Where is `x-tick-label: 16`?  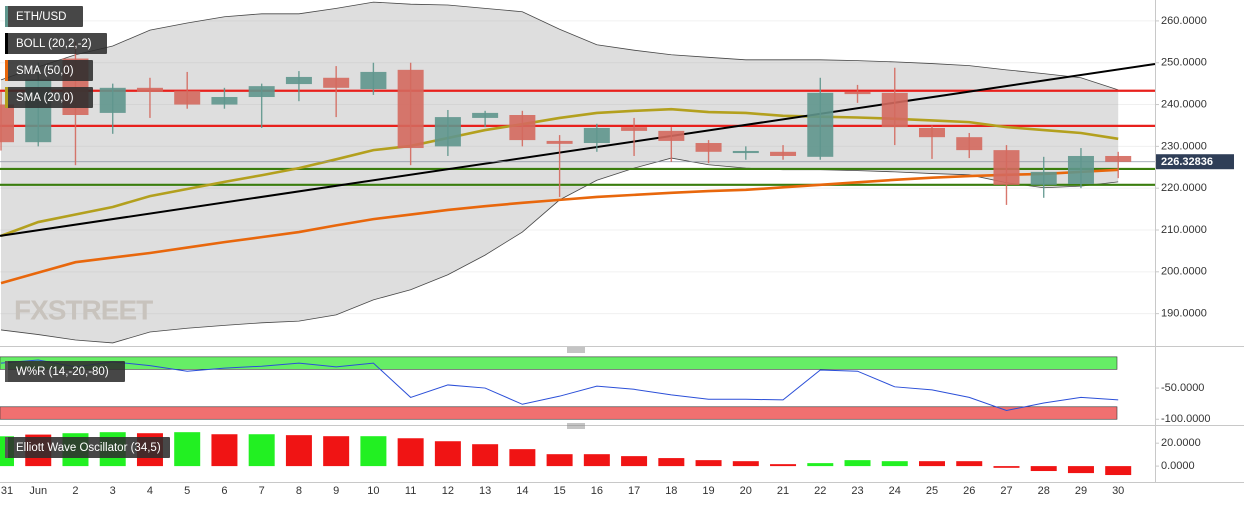
x-tick-label: 16 is located at coordinates (597, 491).